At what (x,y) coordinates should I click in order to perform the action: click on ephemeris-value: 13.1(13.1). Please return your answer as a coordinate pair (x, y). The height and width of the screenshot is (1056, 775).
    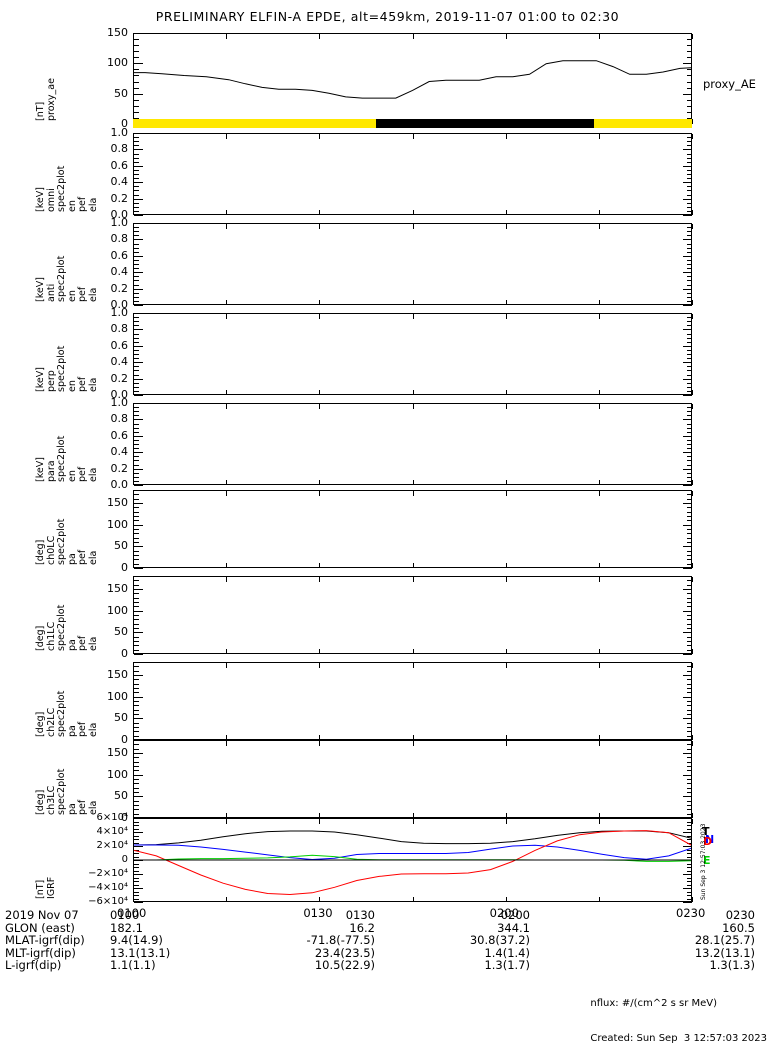
    Looking at the image, I should click on (140, 952).